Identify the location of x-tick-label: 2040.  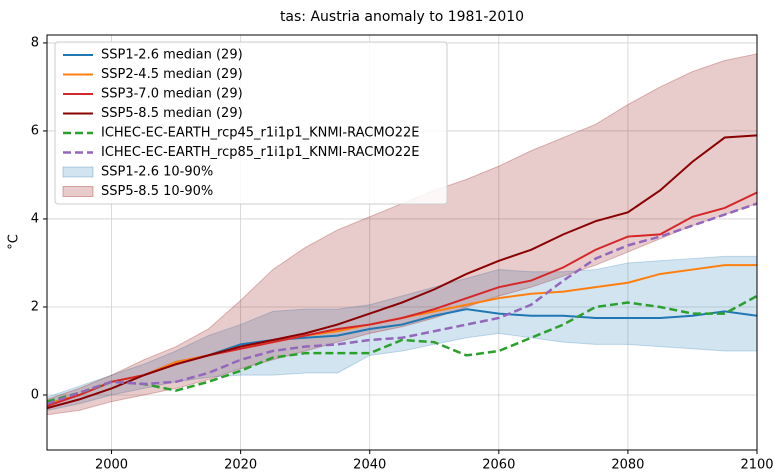
(369, 465).